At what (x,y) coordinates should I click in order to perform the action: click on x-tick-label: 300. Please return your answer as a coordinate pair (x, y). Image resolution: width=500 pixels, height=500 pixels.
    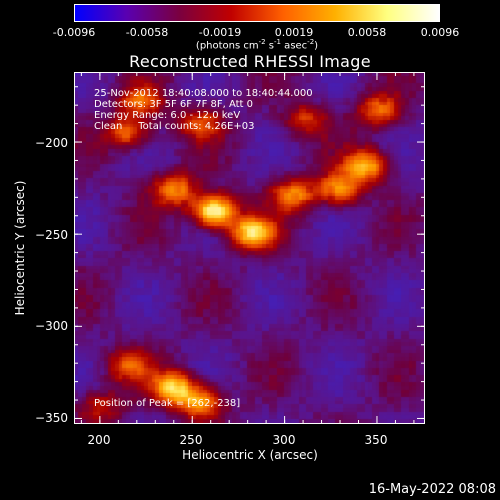
    Looking at the image, I should click on (284, 440).